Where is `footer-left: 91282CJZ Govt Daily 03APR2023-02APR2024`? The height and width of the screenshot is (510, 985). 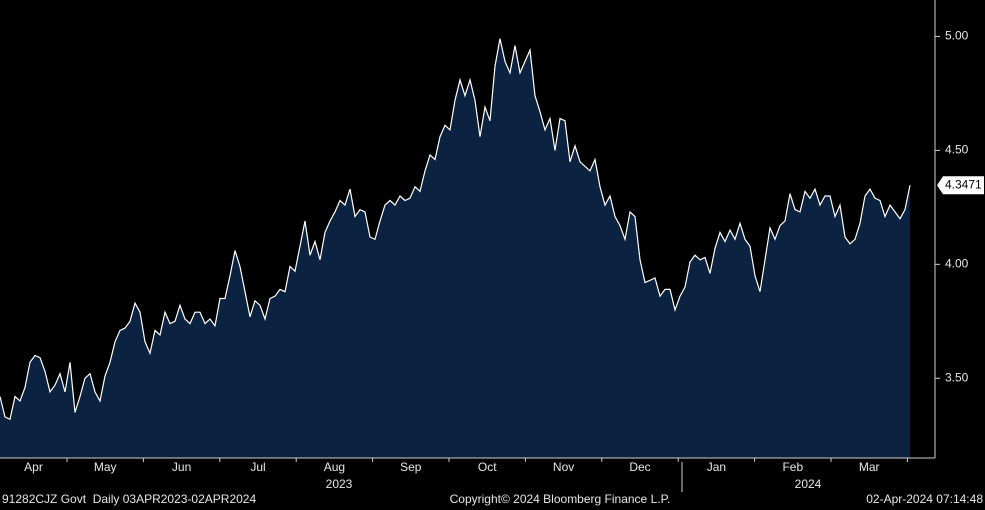
footer-left: 91282CJZ Govt Daily 03APR2023-02APR2024 is located at coordinates (129, 499).